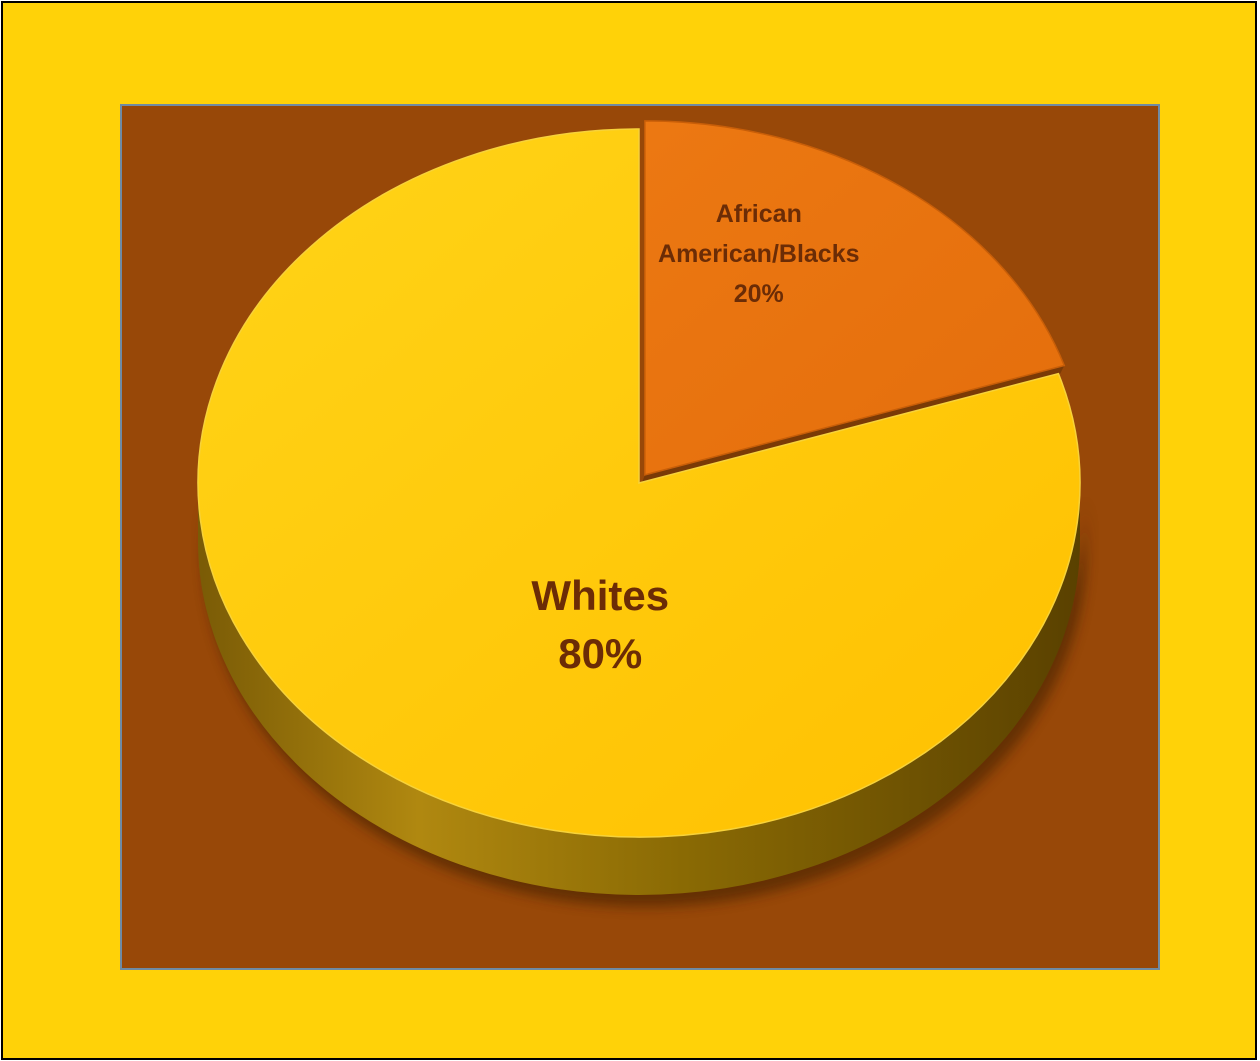 This screenshot has height=1061, width=1260. Describe the element at coordinates (855, 298) in the screenshot. I see `slice-african-american-blacks` at that location.